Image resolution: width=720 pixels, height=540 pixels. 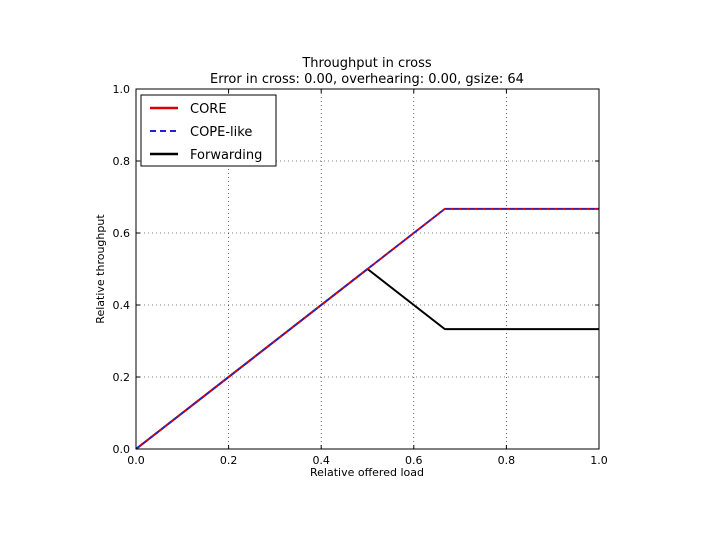 What do you see at coordinates (122, 89) in the screenshot?
I see `y-tick-label: 1.0` at bounding box center [122, 89].